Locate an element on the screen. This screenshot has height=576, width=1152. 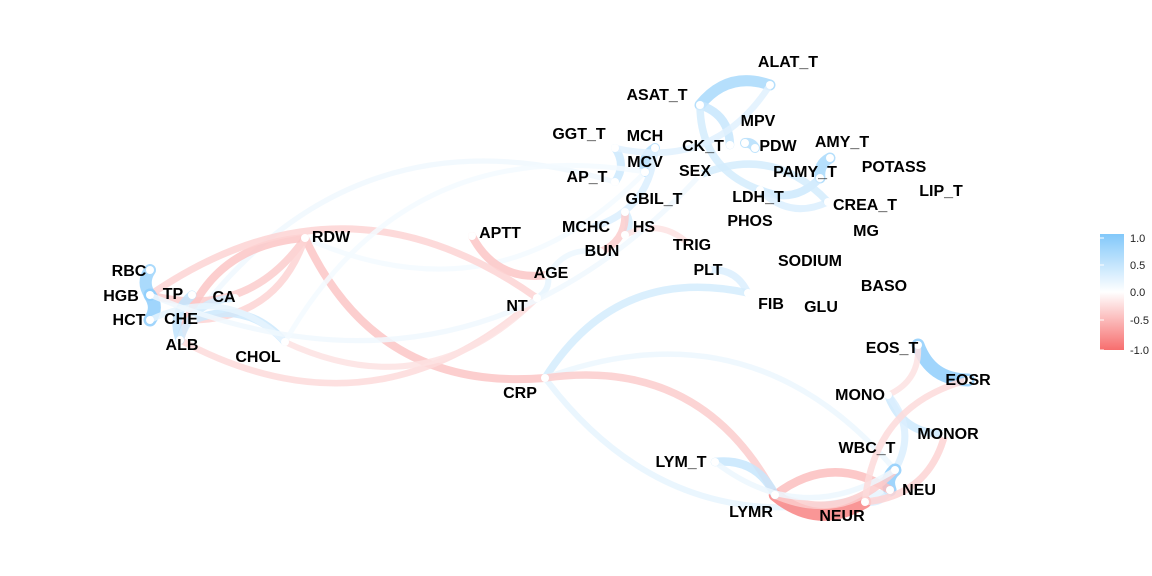
node-label-neur: NEUR is located at coordinates (842, 516).